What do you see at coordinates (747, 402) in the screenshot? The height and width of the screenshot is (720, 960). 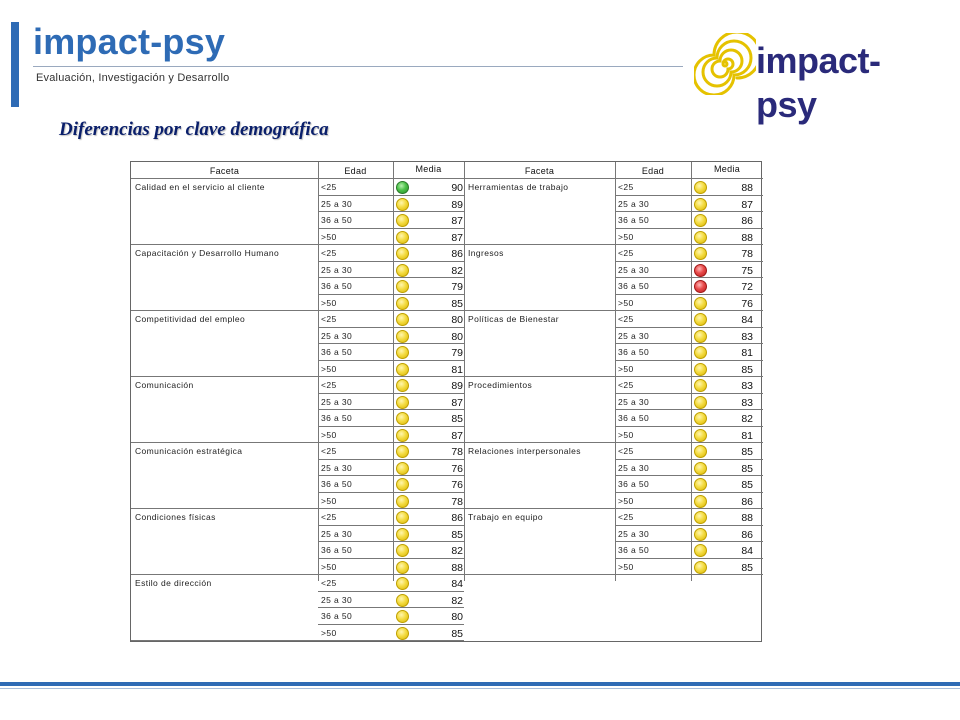 I see `media-value: 83` at bounding box center [747, 402].